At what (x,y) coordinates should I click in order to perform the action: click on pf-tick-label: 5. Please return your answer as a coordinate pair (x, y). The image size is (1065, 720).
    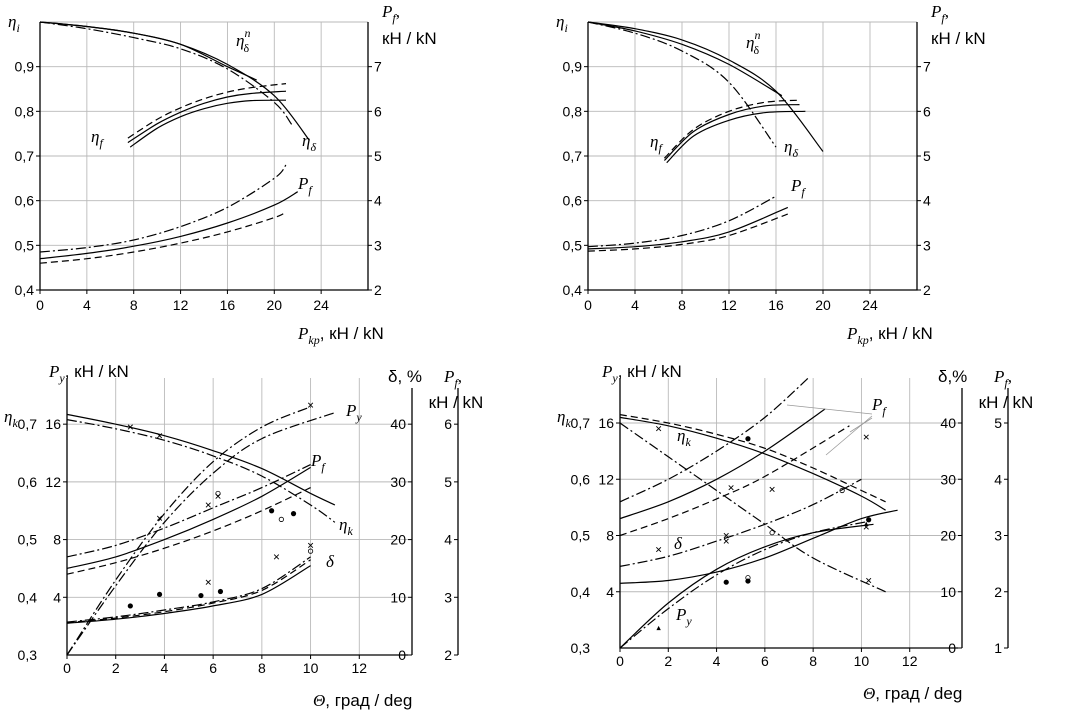
    Looking at the image, I should click on (998, 423).